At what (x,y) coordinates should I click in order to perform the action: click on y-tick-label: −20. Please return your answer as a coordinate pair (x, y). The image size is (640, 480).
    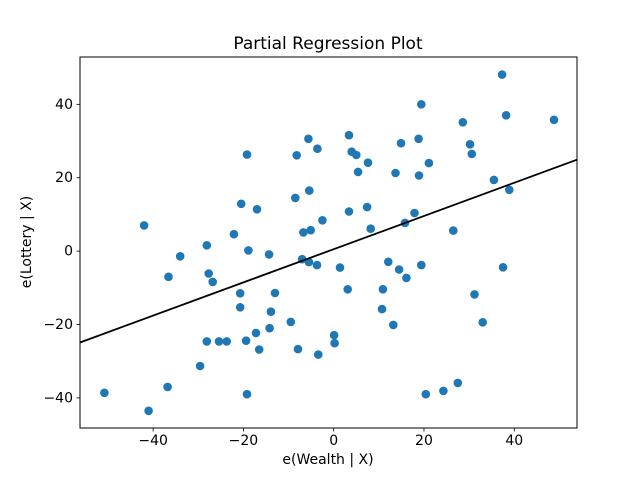
    Looking at the image, I should click on (58, 325).